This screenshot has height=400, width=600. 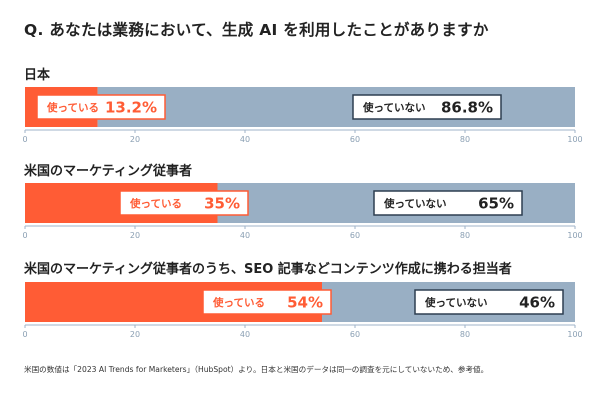 I want to click on used-value-label: 13.2%, so click(x=131, y=108).